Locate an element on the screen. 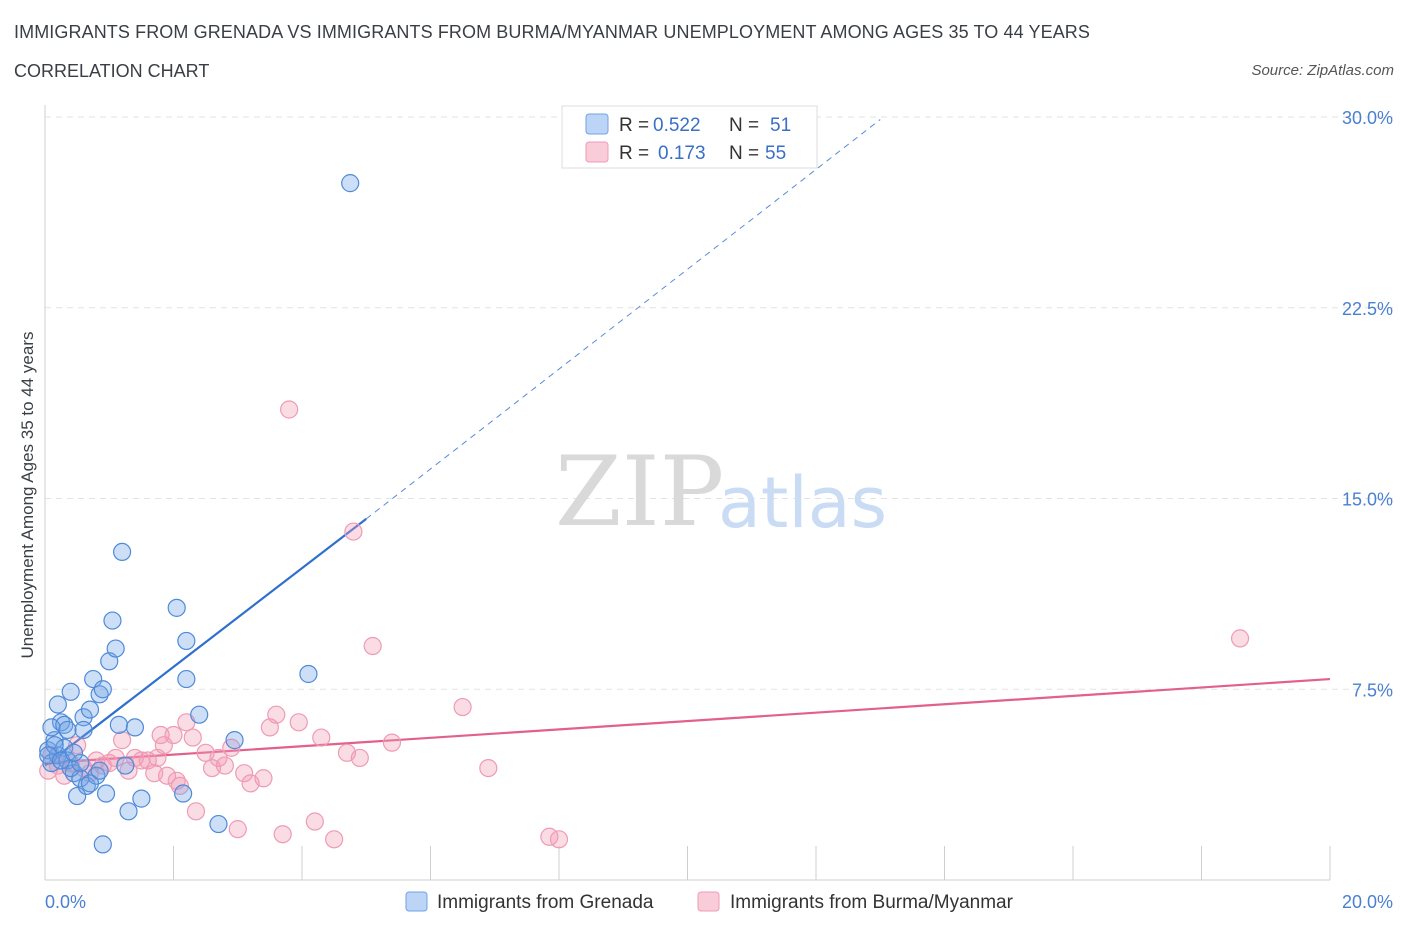 This screenshot has width=1406, height=930. legend-n-label-1: N = is located at coordinates (744, 125).